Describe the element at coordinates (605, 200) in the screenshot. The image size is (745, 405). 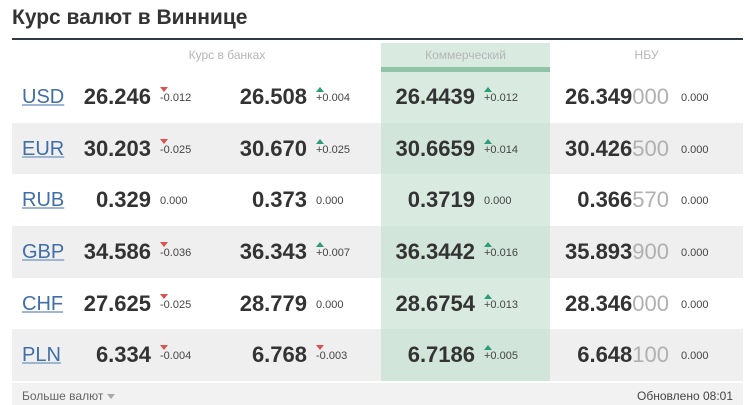
I see `nbu-rate-main: 0.366` at that location.